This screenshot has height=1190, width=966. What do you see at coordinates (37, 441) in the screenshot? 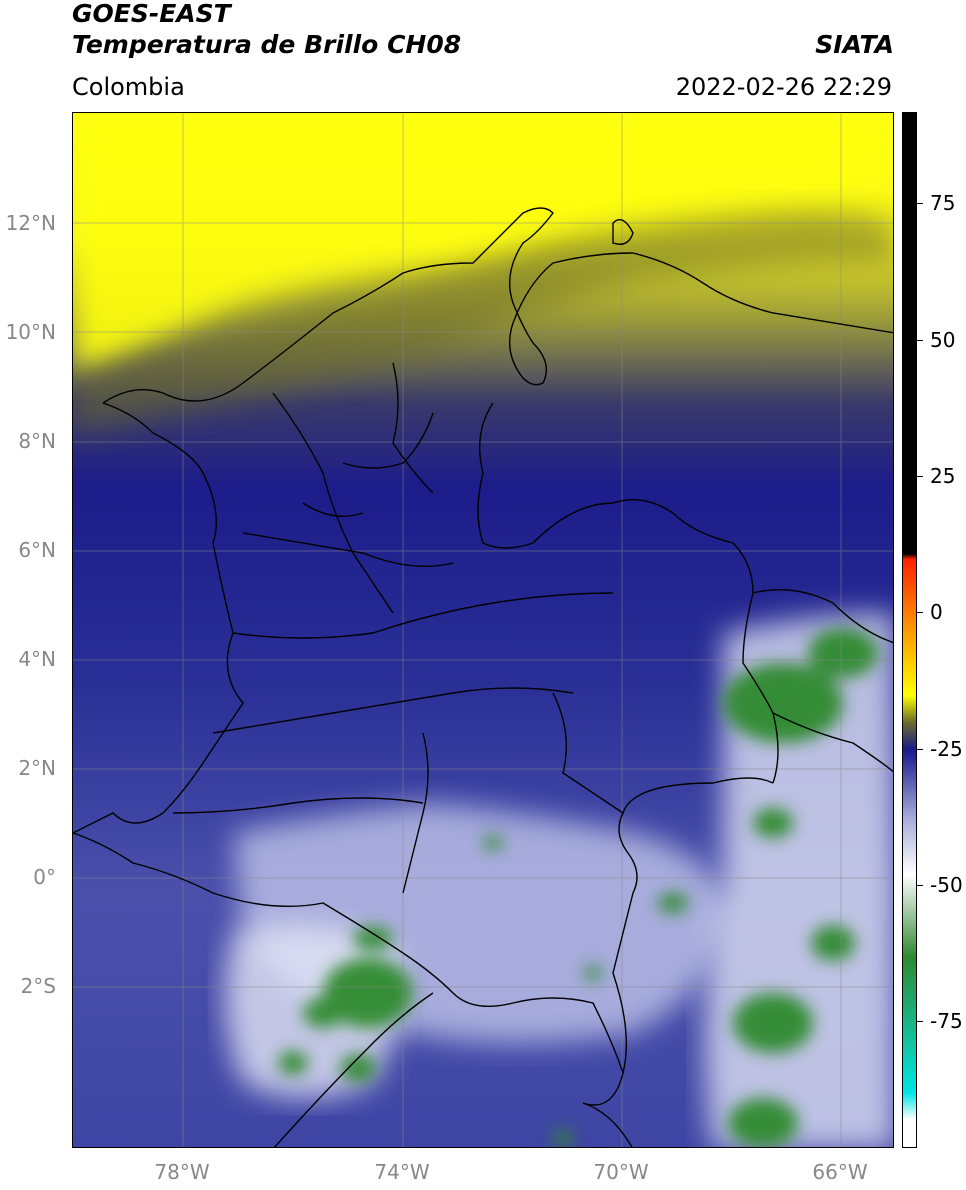
I see `lat-tick-label: 8°N` at bounding box center [37, 441].